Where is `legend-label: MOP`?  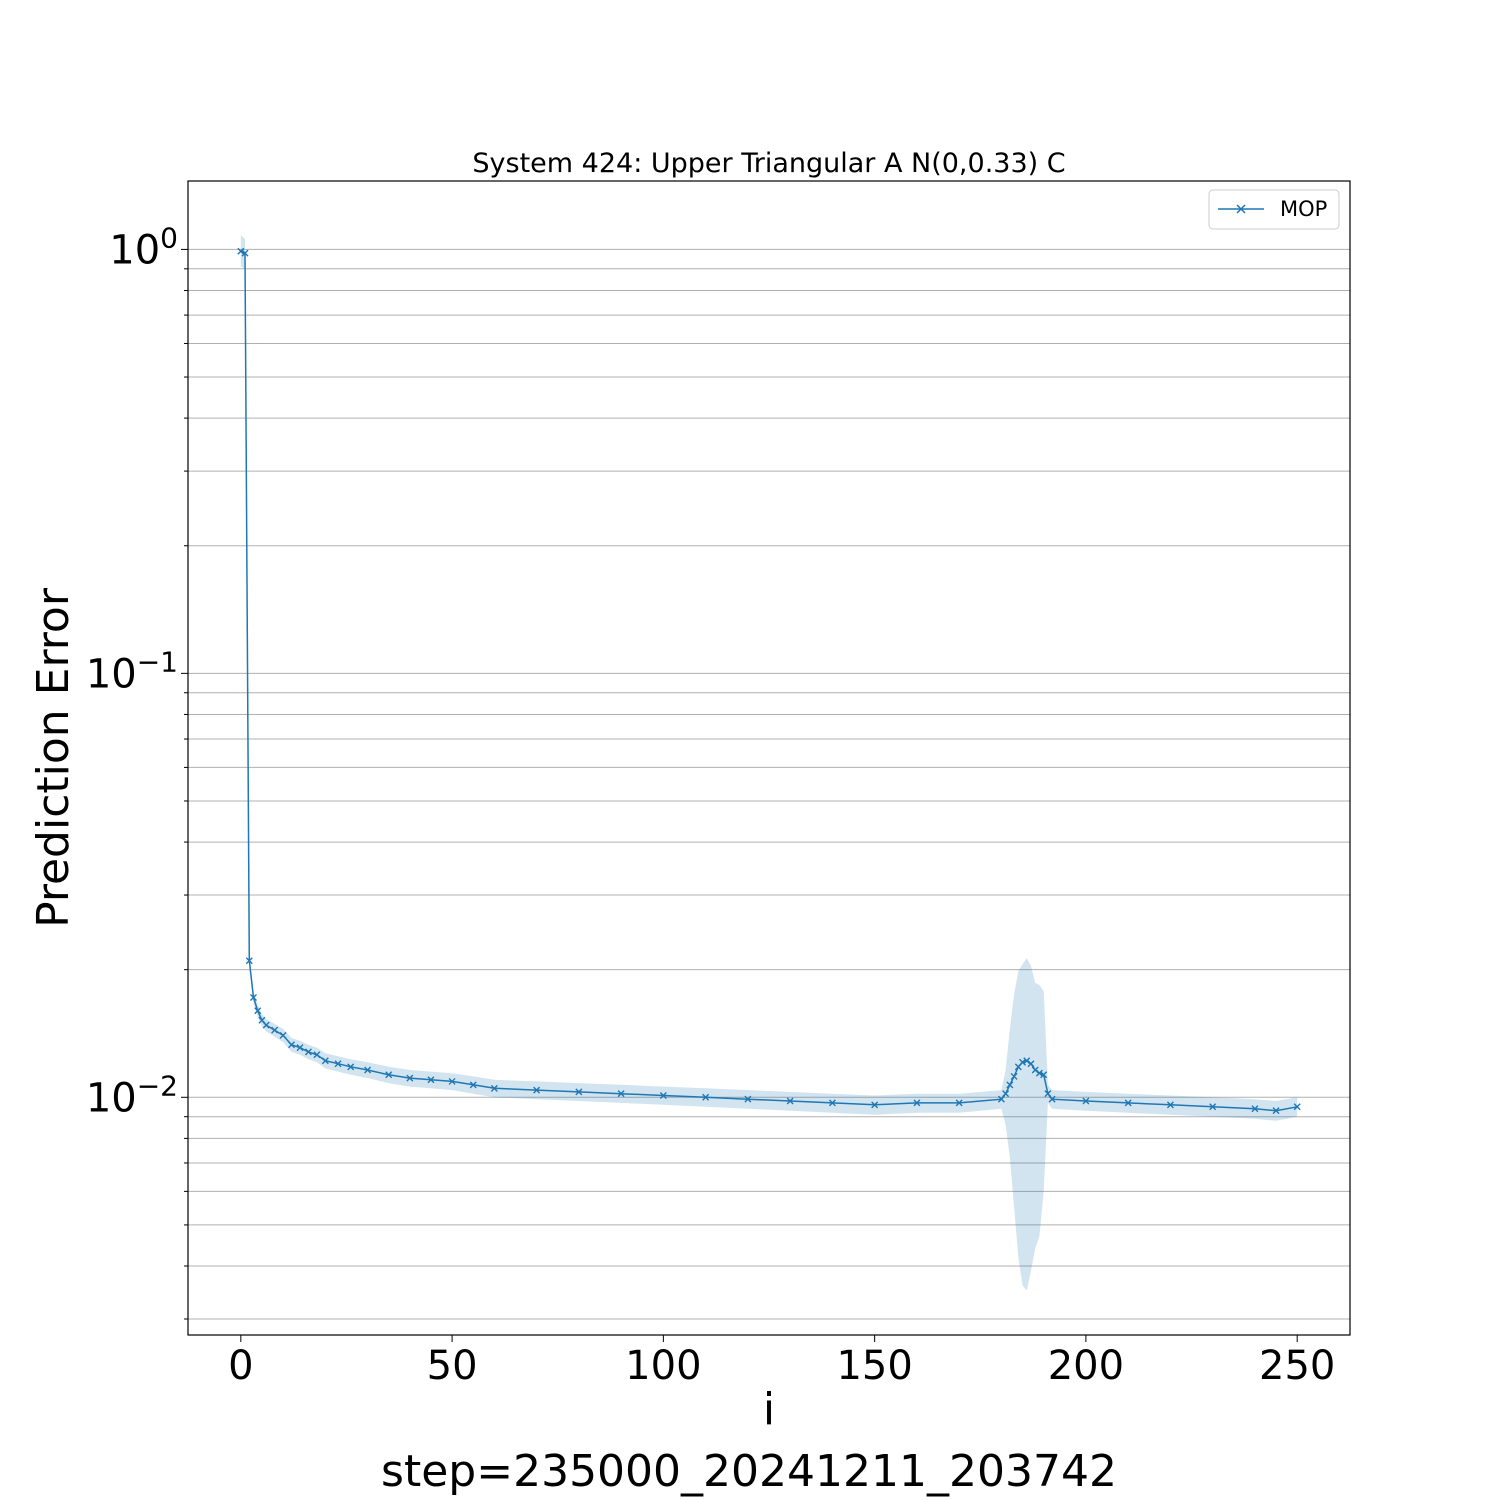
legend-label: MOP is located at coordinates (1303, 209).